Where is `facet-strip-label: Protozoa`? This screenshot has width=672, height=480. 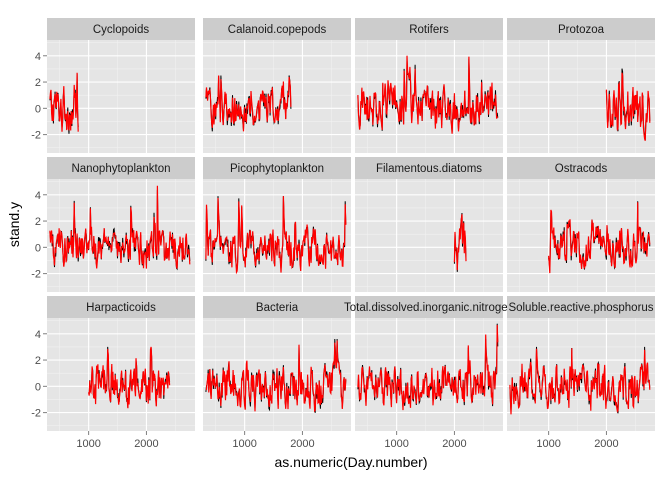 facet-strip-label: Protozoa is located at coordinates (581, 30).